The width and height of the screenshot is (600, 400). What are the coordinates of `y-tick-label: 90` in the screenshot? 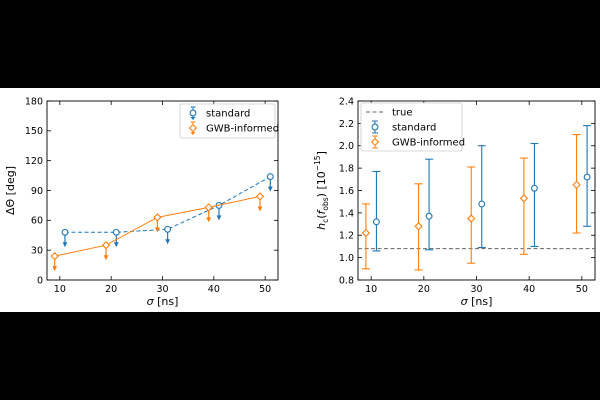 It's located at (37, 191).